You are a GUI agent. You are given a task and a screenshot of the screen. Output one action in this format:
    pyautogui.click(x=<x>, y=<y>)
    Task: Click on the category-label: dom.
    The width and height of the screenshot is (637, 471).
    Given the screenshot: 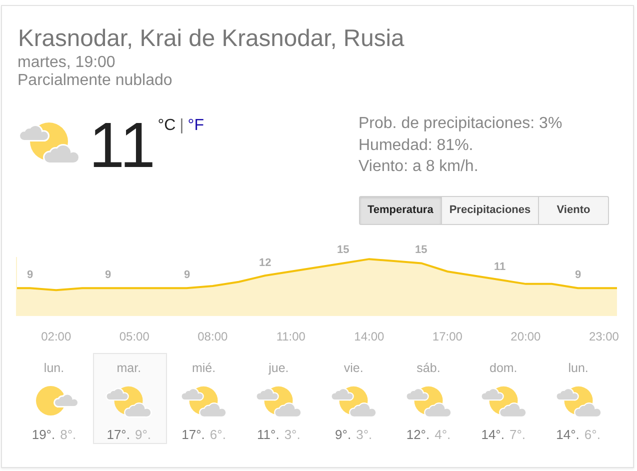 What is the action you would take?
    pyautogui.click(x=503, y=368)
    